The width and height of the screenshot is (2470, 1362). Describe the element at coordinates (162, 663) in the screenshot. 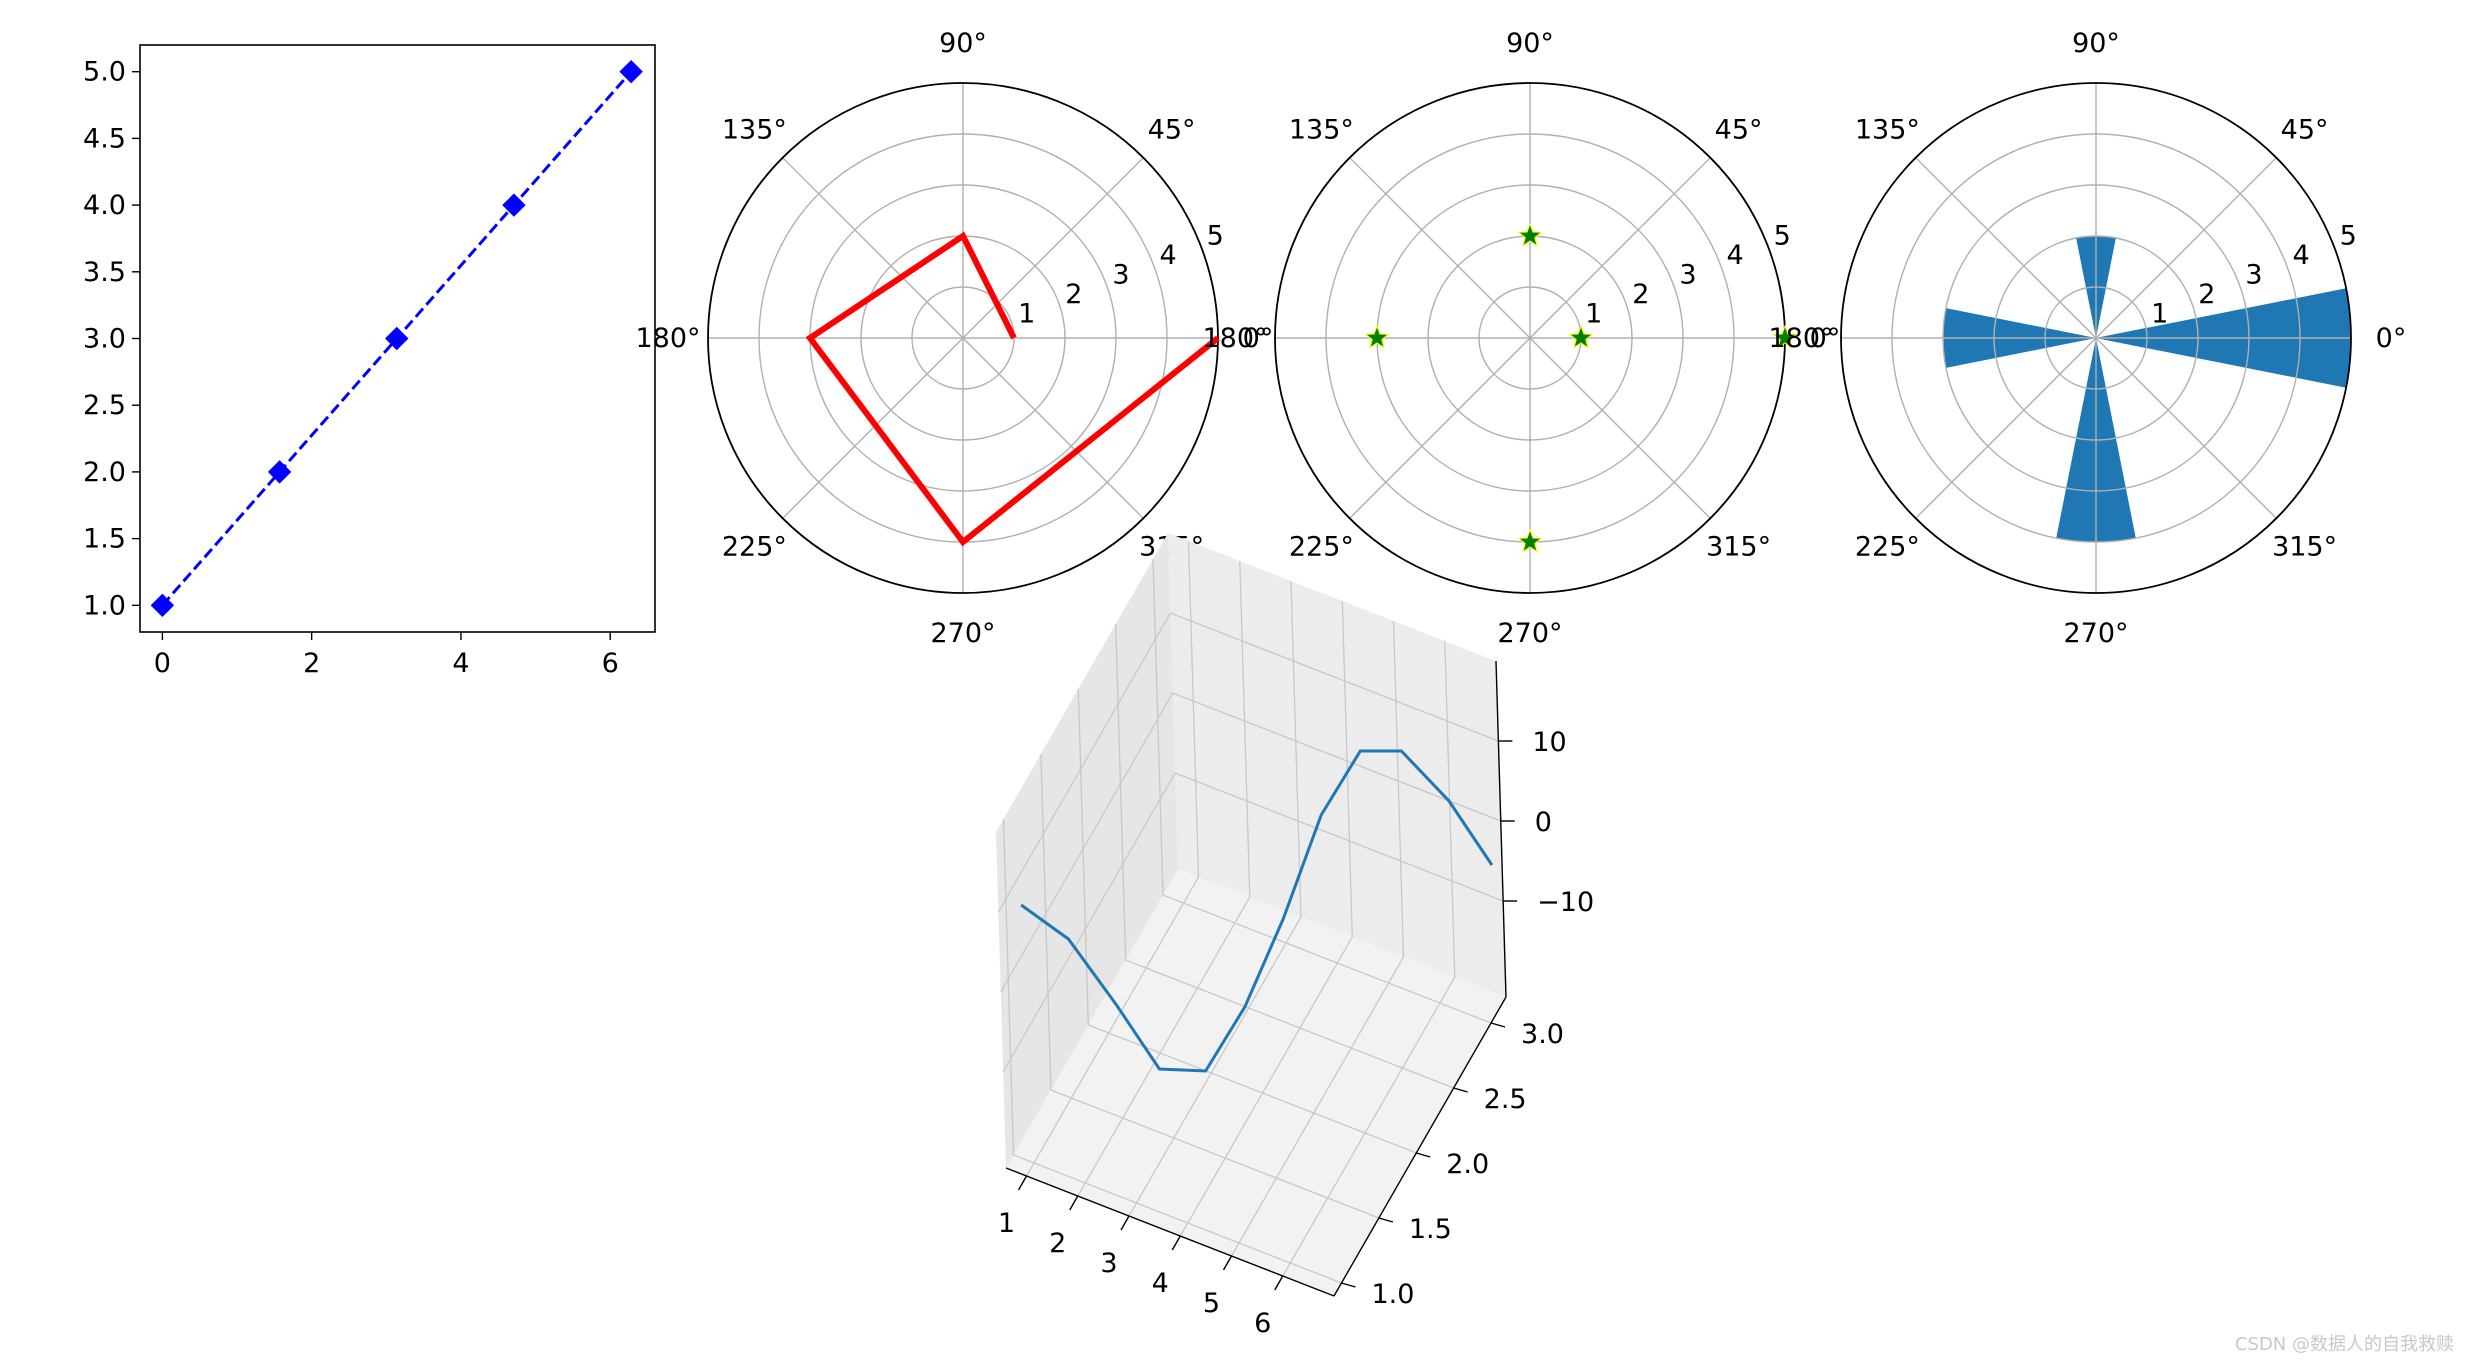

I see `x-tick-label: 0` at that location.